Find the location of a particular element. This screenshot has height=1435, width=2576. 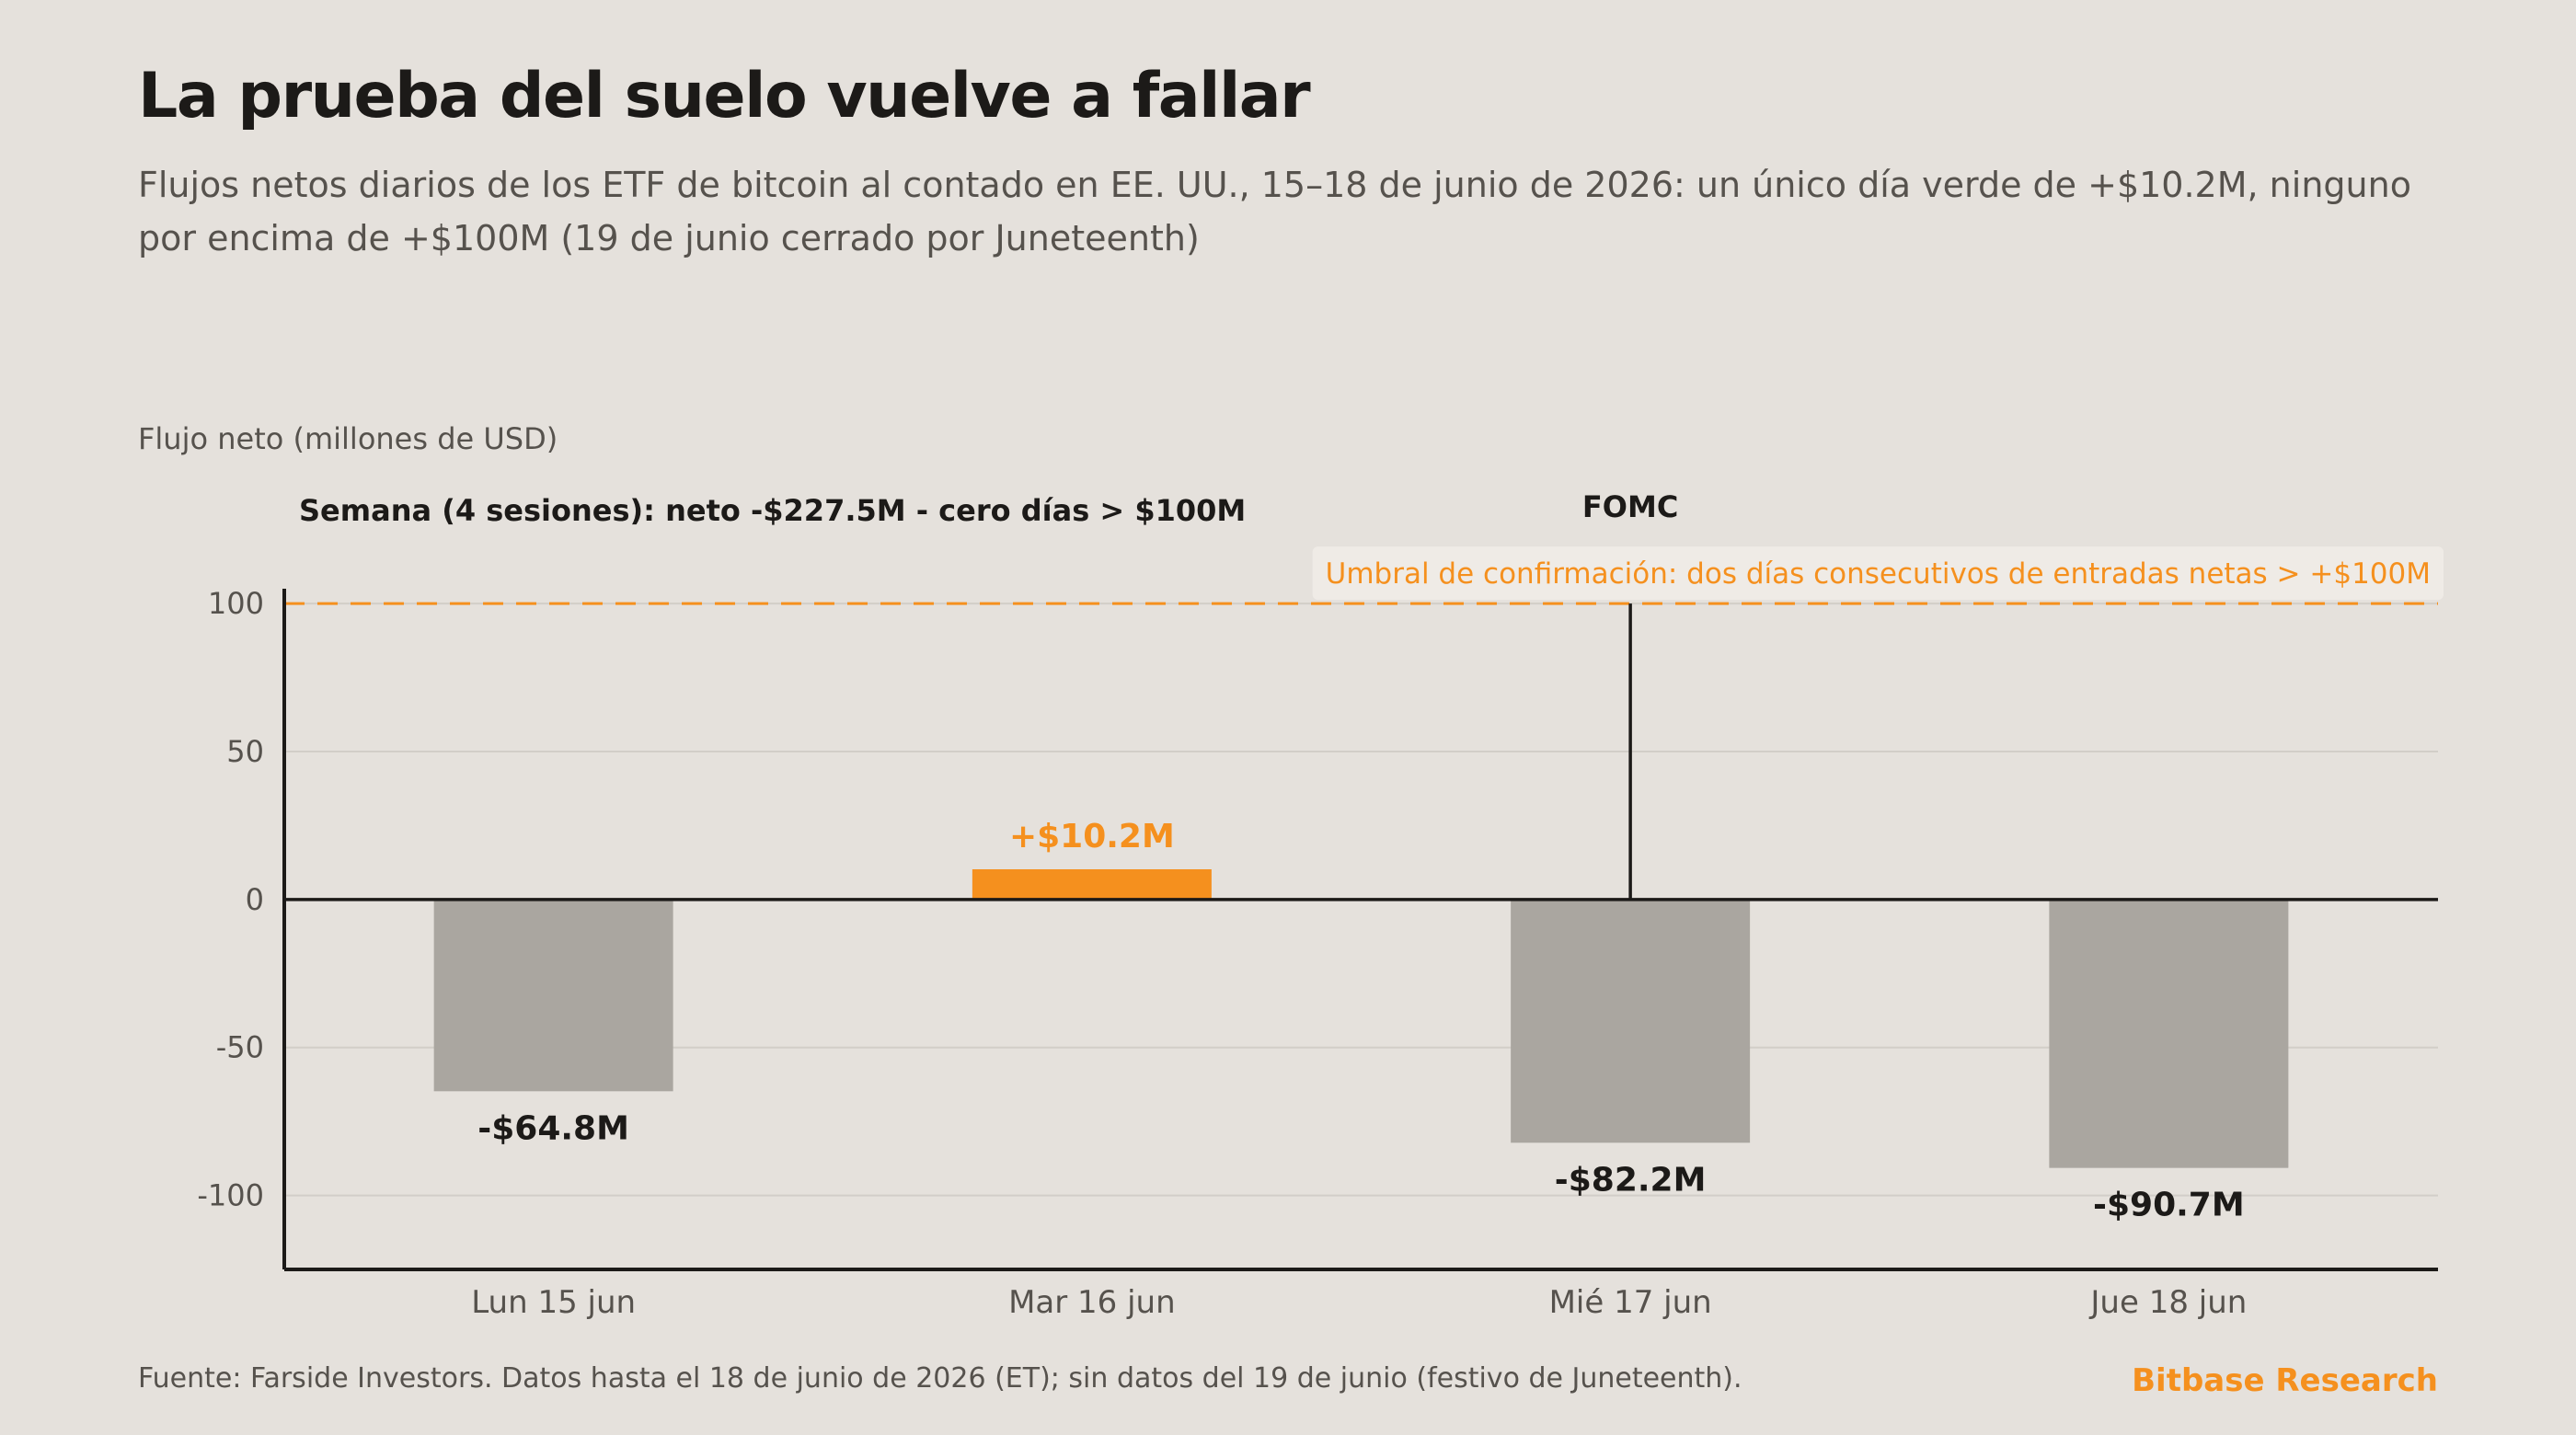

x-tick-label: Mar 16 jun is located at coordinates (1092, 1302).